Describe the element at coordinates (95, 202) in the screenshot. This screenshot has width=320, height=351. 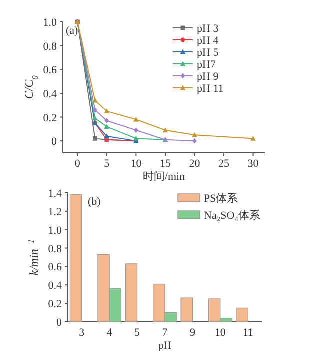
I see `annotation: (b)` at that location.